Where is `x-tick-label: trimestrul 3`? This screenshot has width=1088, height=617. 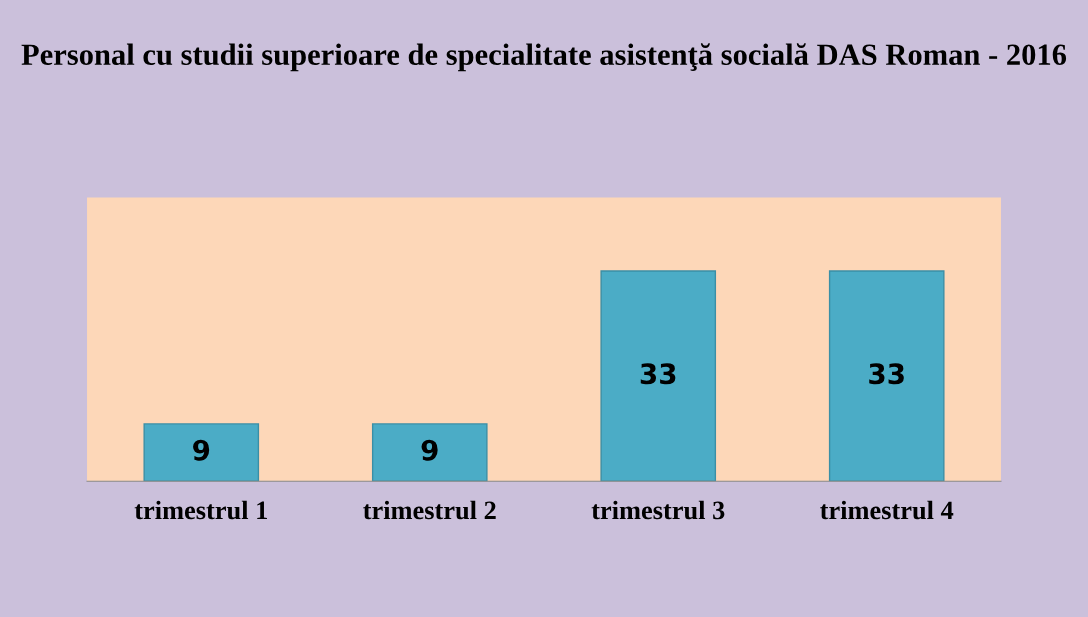 x-tick-label: trimestrul 3 is located at coordinates (658, 510).